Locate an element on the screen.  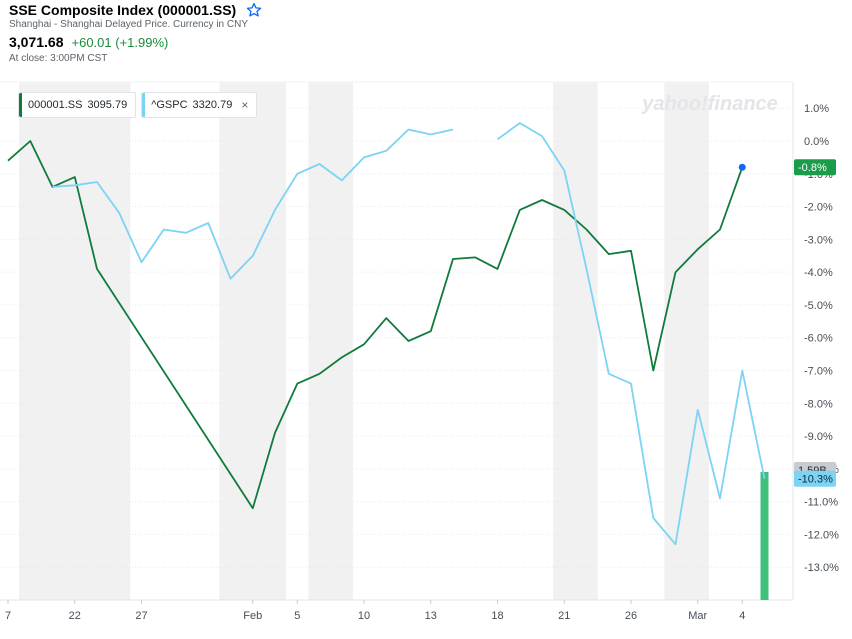
y-tick-label: -11.0% is located at coordinates (821, 503).